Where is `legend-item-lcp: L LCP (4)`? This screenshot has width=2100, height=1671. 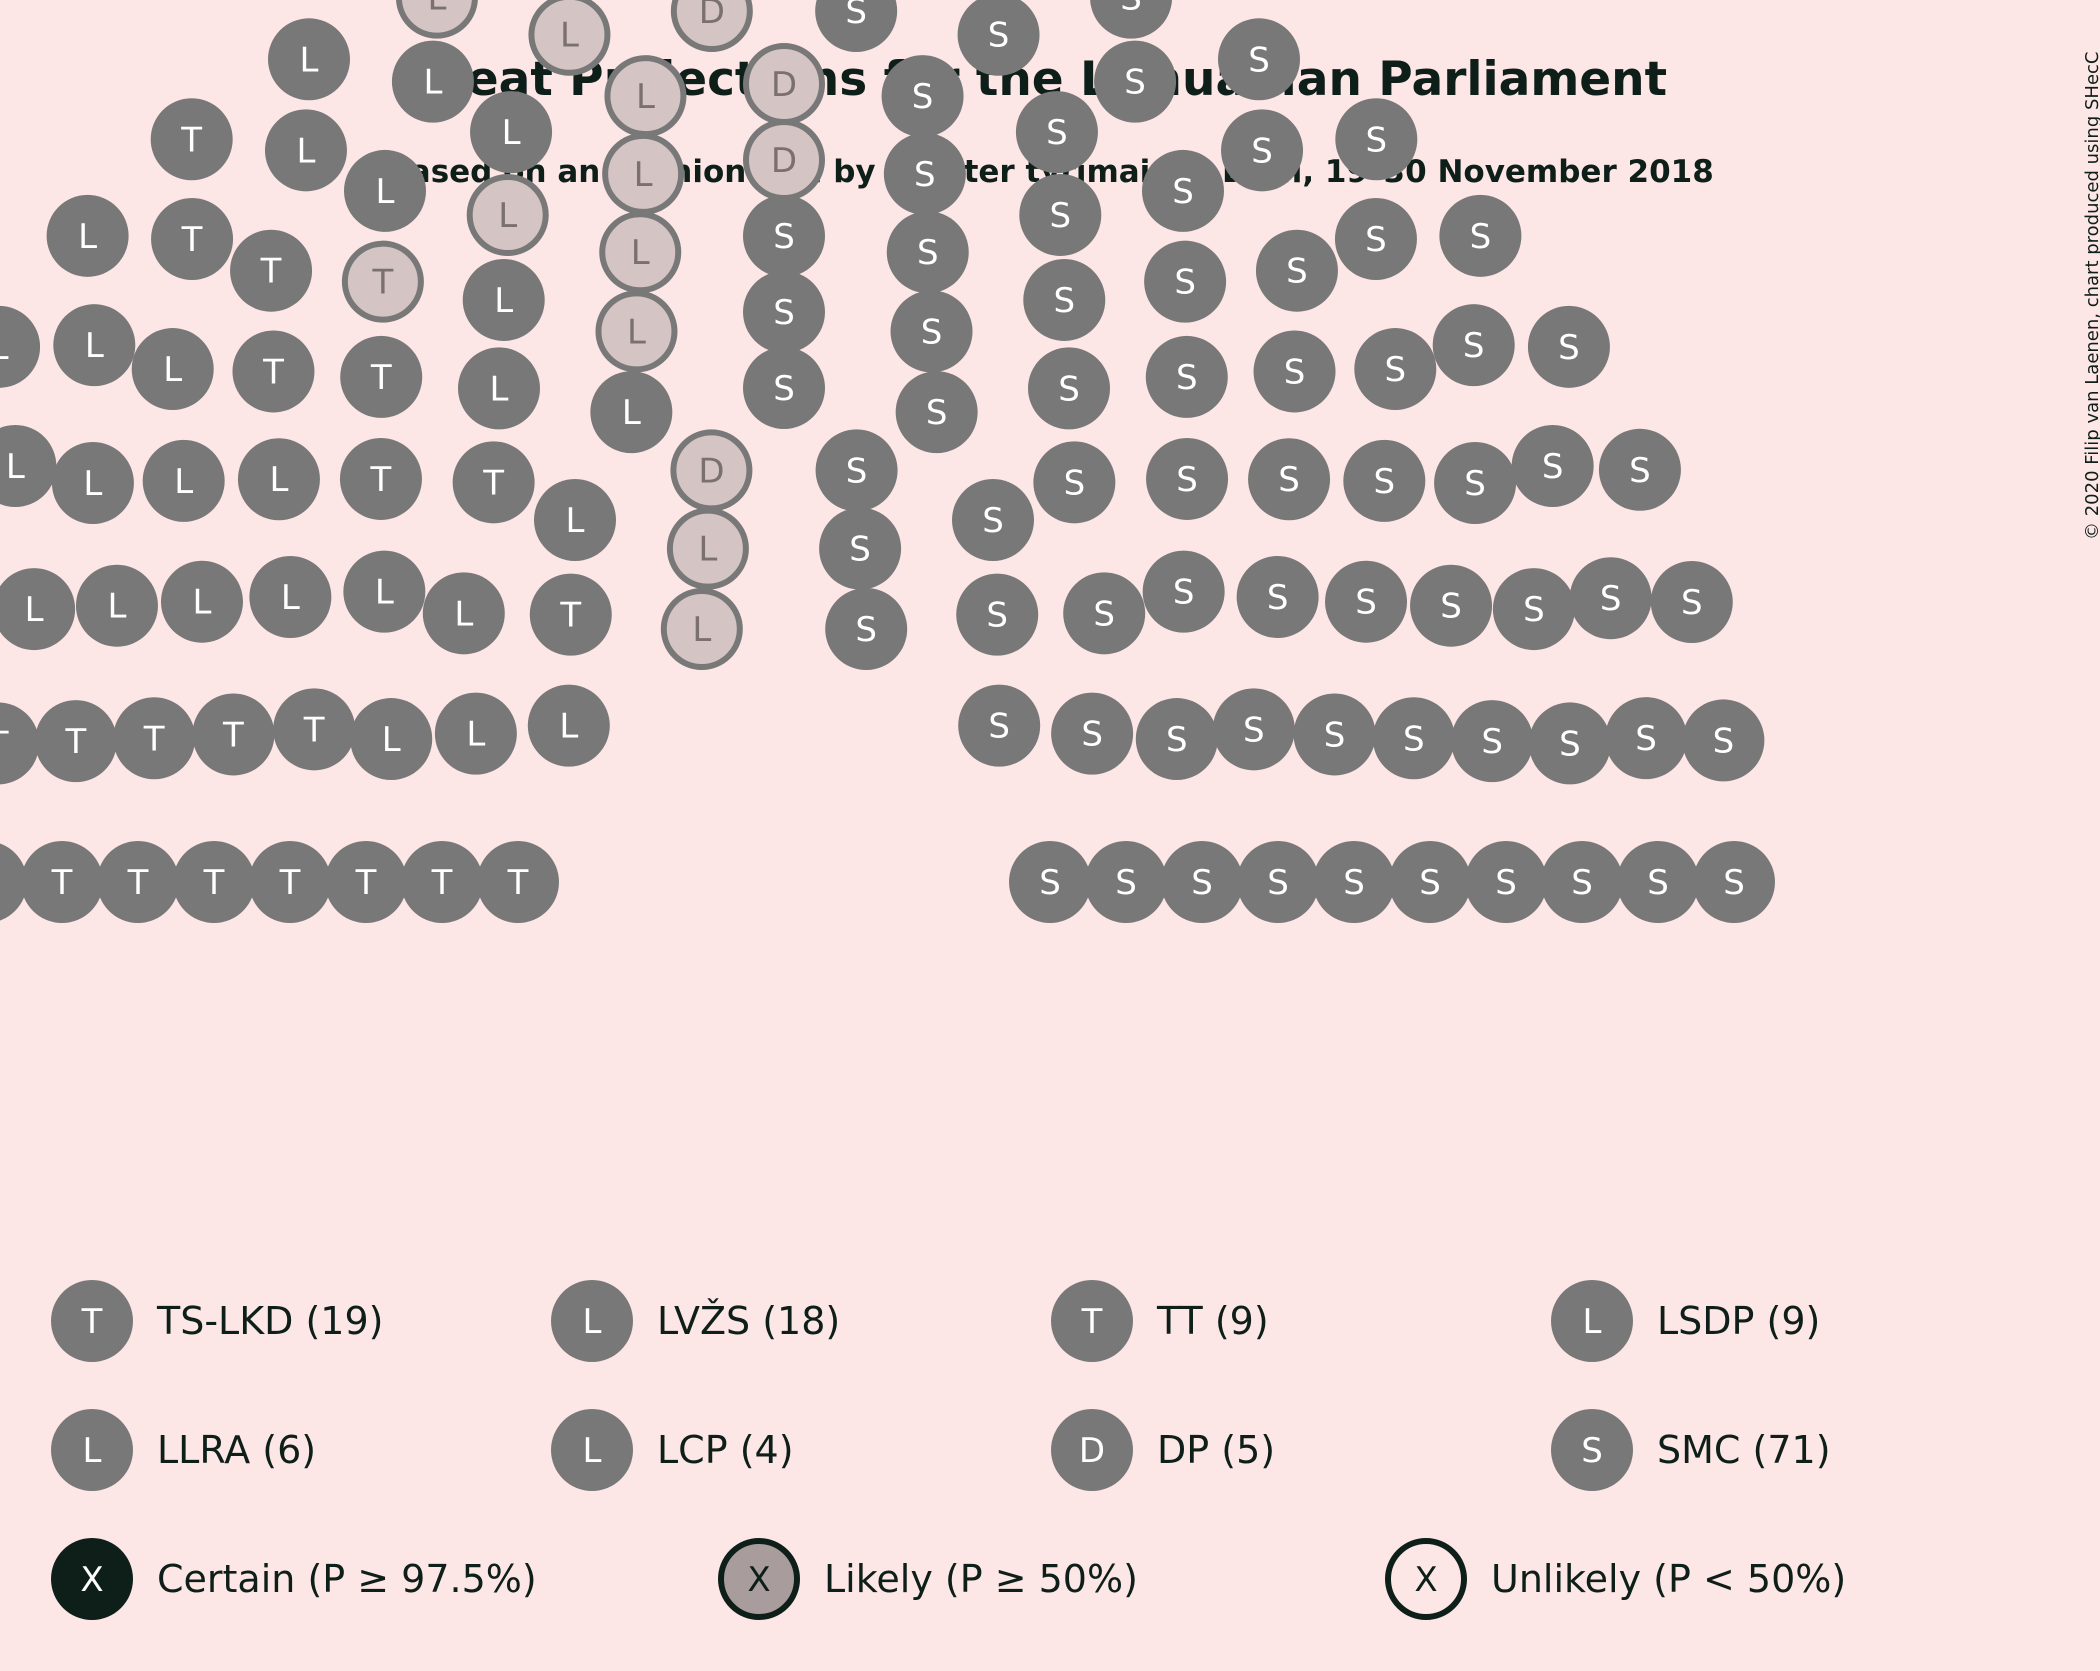 legend-item-lcp: L LCP (4) is located at coordinates (672, 1450).